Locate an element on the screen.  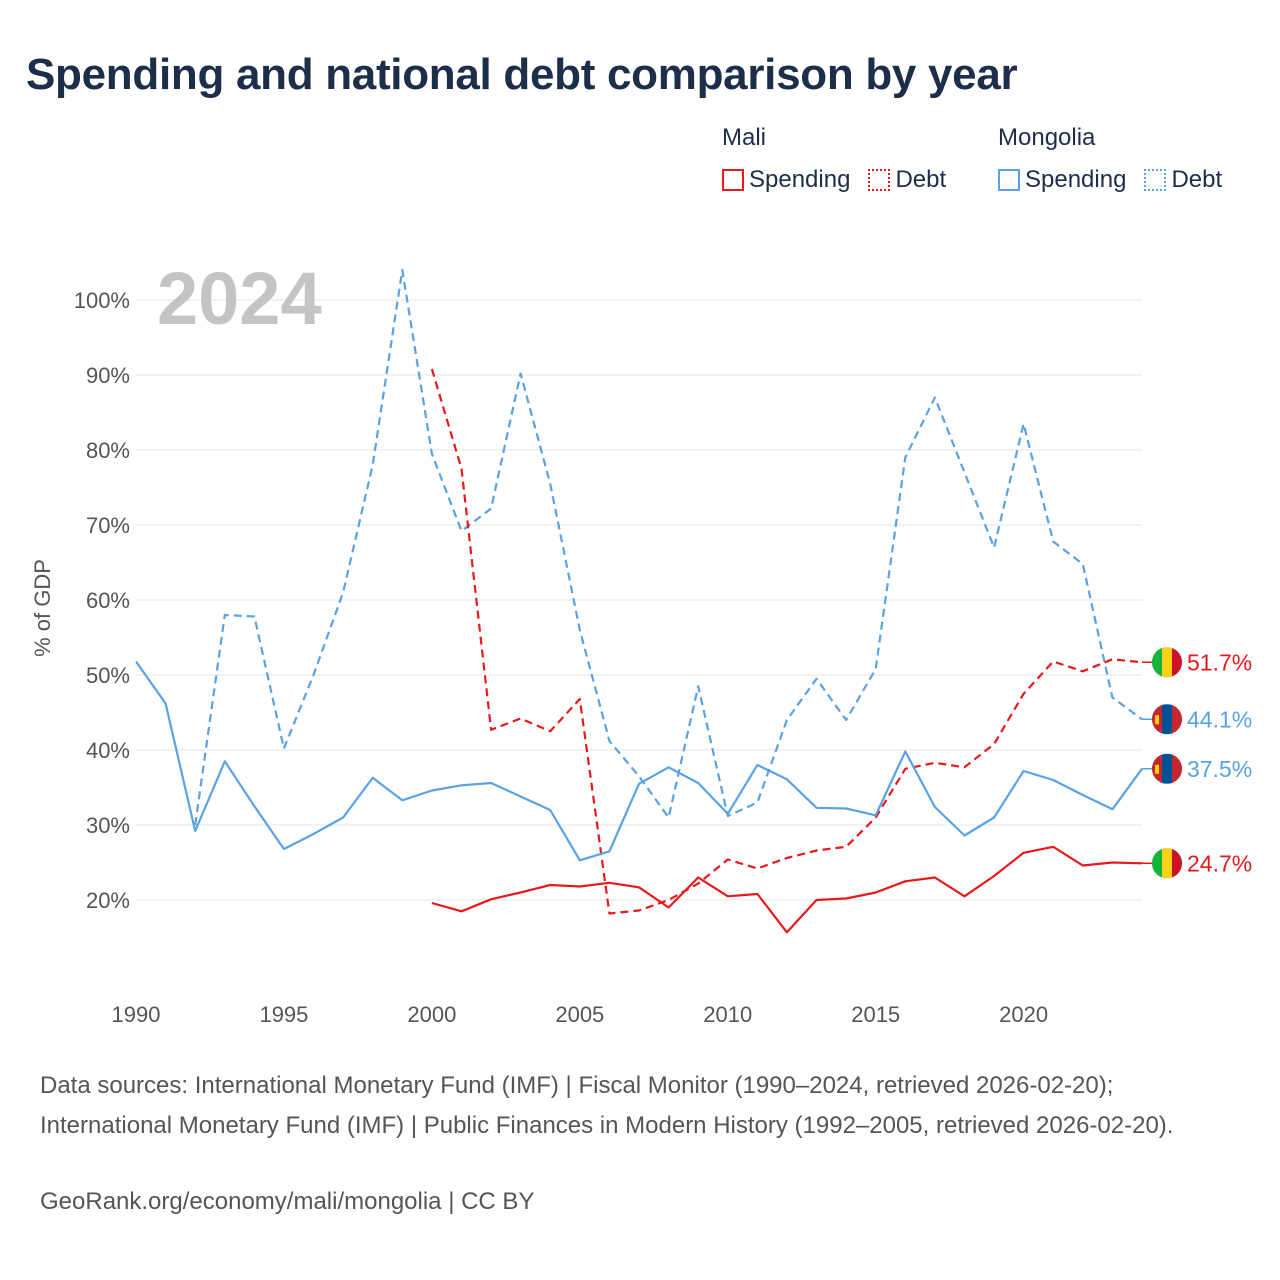
x-tick-label: 2000 is located at coordinates (431, 1014).